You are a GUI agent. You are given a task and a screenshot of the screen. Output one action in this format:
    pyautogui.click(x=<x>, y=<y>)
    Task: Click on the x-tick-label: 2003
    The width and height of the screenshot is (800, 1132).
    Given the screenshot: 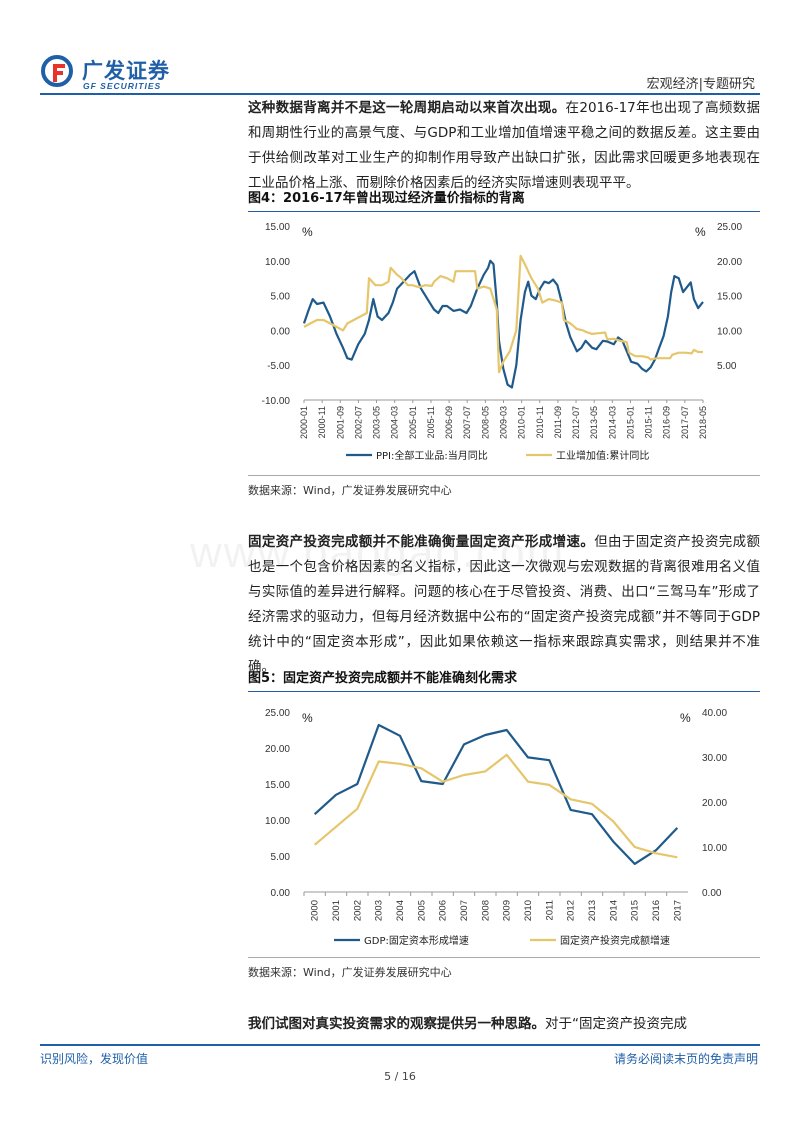 What is the action you would take?
    pyautogui.click(x=379, y=910)
    